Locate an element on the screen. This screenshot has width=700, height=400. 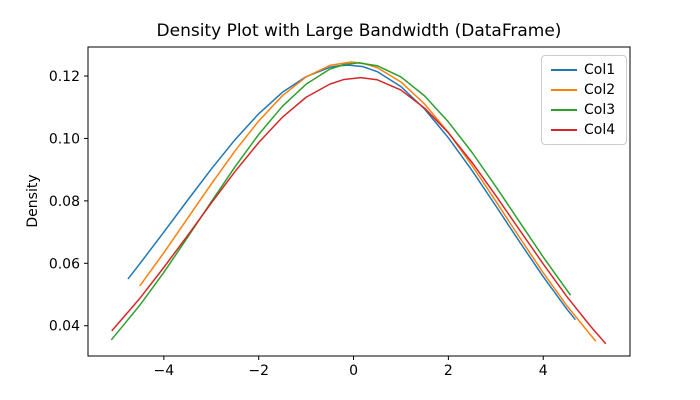
legend-swatch-col2 is located at coordinates (564, 90).